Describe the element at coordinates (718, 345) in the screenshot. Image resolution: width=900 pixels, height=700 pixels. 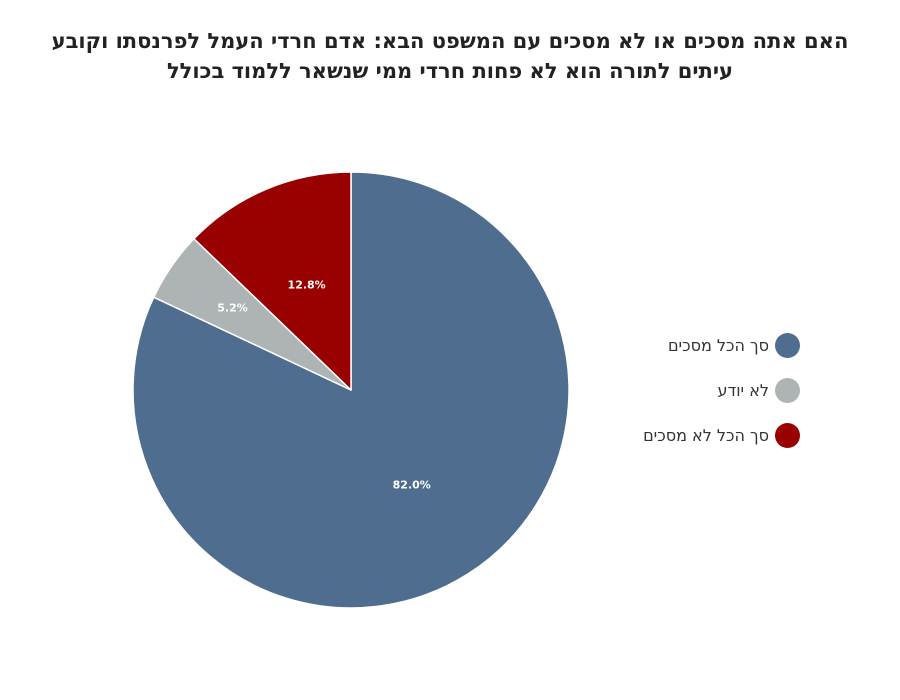
I see `legend-label-agree: סך הכל מסכים` at that location.